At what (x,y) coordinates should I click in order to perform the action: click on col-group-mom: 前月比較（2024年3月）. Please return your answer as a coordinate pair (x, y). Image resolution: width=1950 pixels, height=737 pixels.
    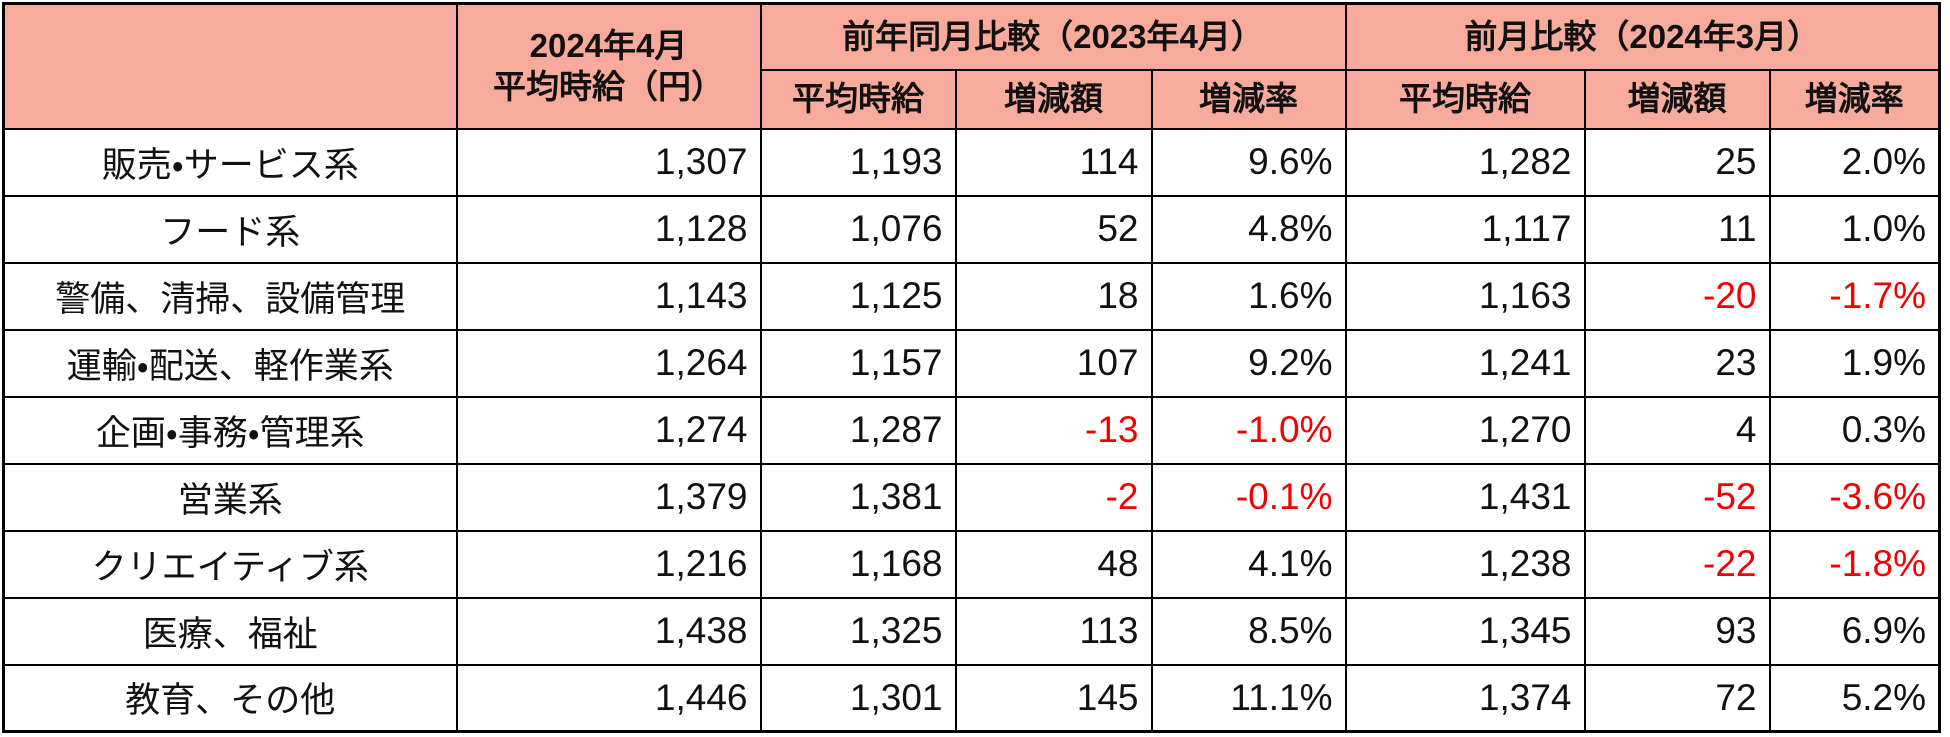
    Looking at the image, I should click on (1642, 36).